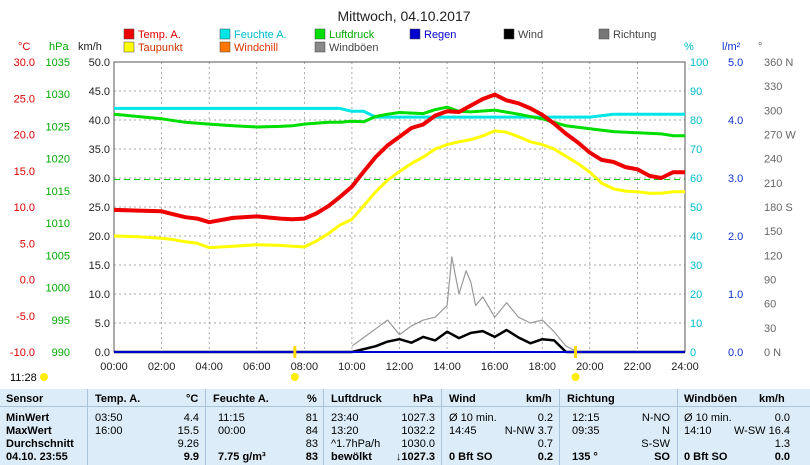 This screenshot has height=465, width=810. I want to click on legend-label: Regen, so click(440, 35).